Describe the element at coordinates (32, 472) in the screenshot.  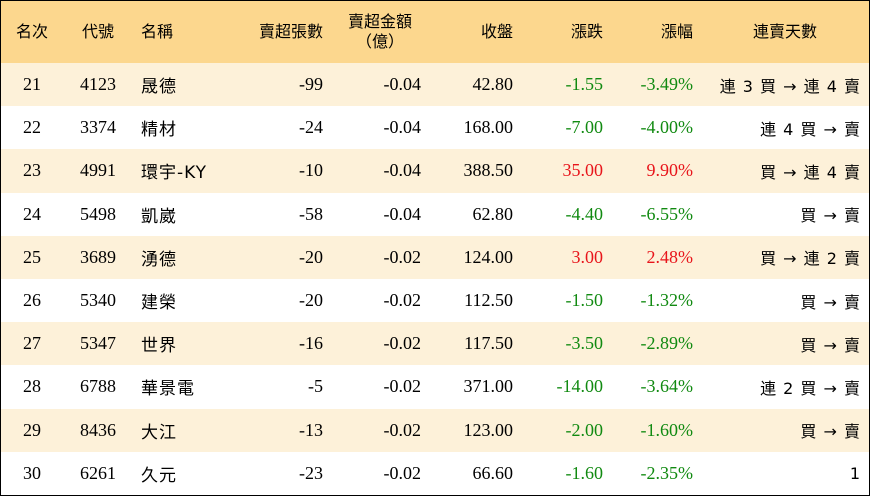
I see `cell-rank: 30` at that location.